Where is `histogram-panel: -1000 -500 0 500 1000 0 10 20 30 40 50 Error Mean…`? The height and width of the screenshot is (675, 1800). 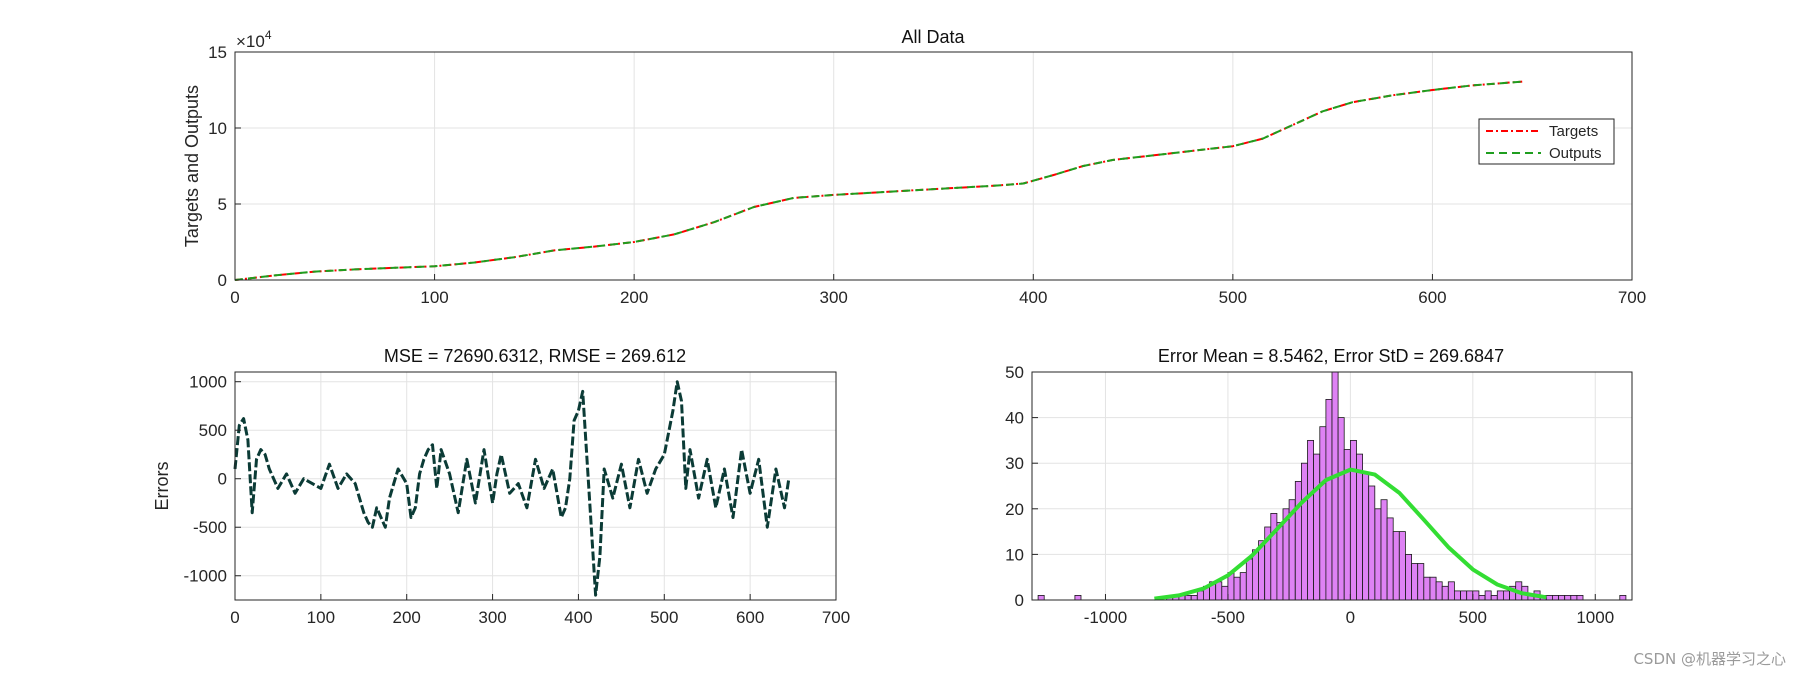 histogram-panel: -1000 -500 0 500 1000 0 10 20 30 40 50 Error Mean… is located at coordinates (1319, 486).